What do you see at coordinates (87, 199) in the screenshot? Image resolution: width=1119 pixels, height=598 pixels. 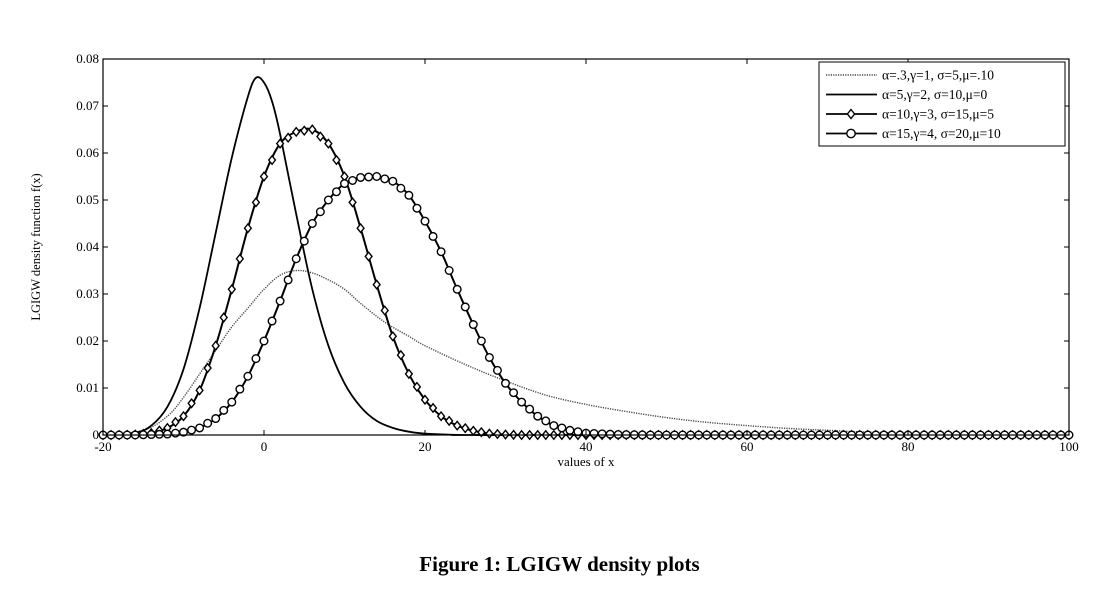 I see `y-tick-label: 0.05` at bounding box center [87, 199].